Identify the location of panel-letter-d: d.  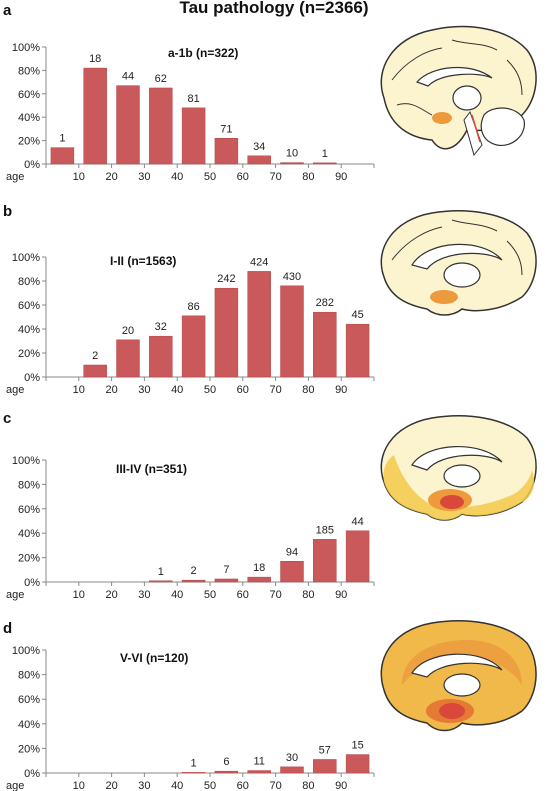
(8, 628).